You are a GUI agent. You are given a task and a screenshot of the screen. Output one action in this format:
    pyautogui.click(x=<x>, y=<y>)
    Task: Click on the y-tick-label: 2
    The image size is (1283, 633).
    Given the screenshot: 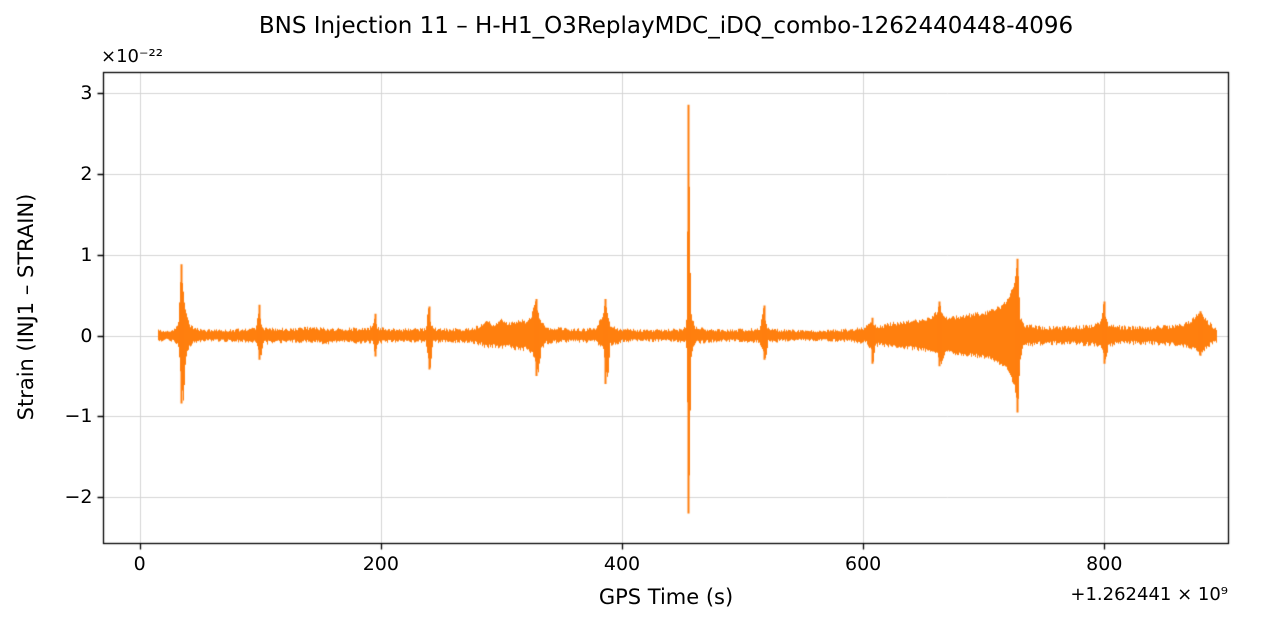 What is the action you would take?
    pyautogui.click(x=86, y=173)
    